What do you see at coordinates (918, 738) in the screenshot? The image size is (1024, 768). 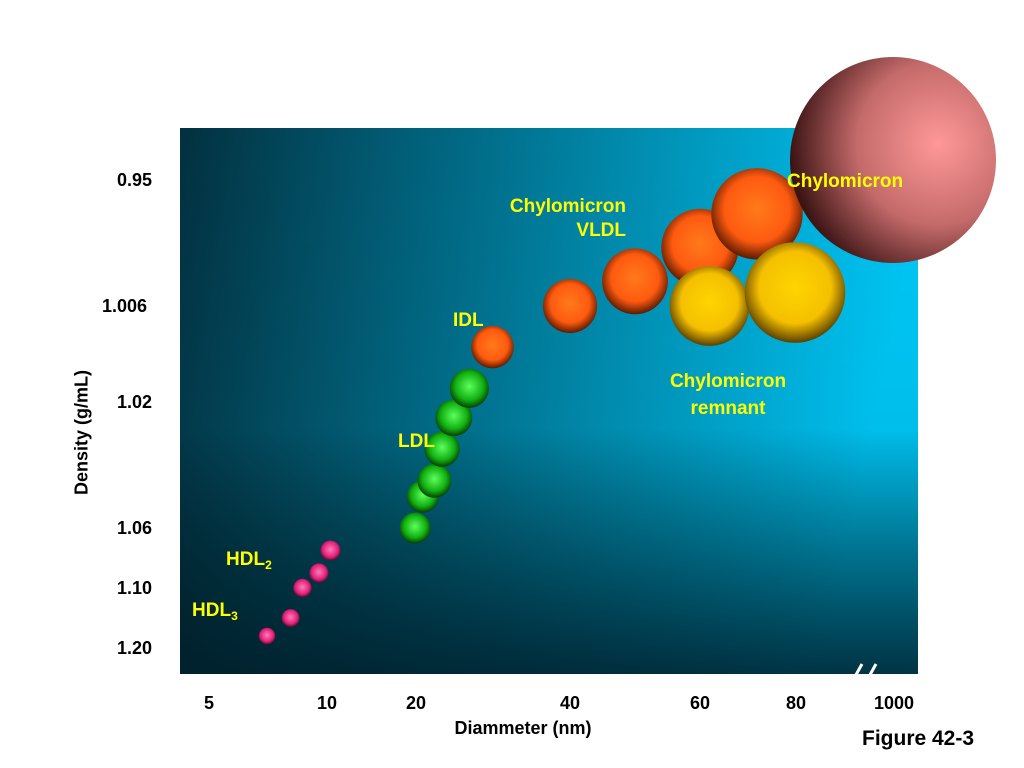 I see `figure-caption: Figure 42-3` at bounding box center [918, 738].